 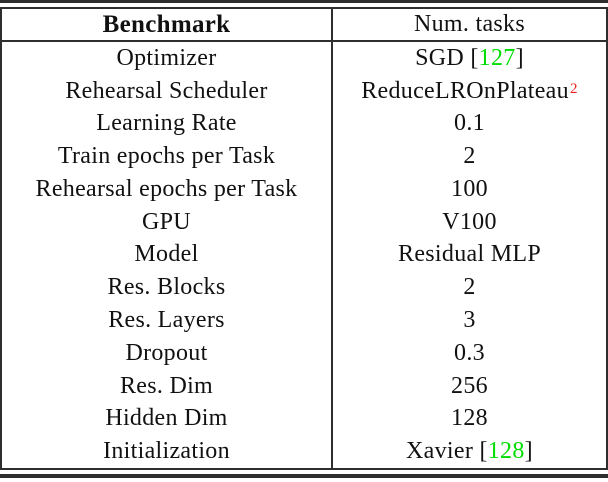 I want to click on table-row: Dropout 0.3, so click(x=304, y=353).